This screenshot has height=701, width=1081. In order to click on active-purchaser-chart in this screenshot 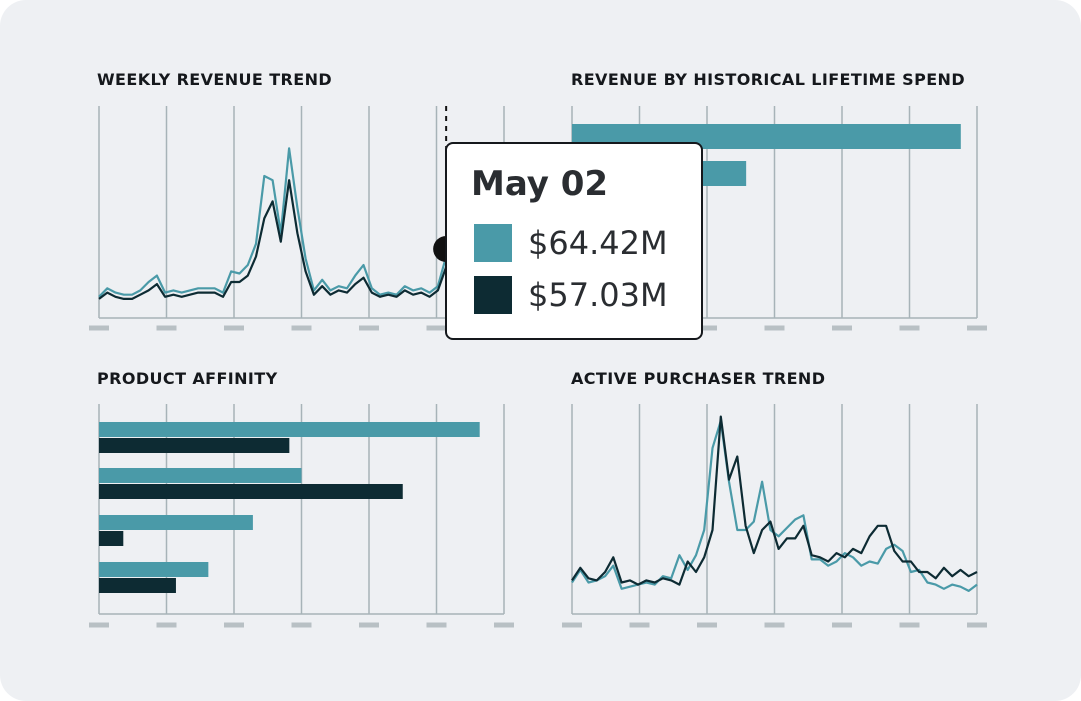, I will do `click(774, 516)`.